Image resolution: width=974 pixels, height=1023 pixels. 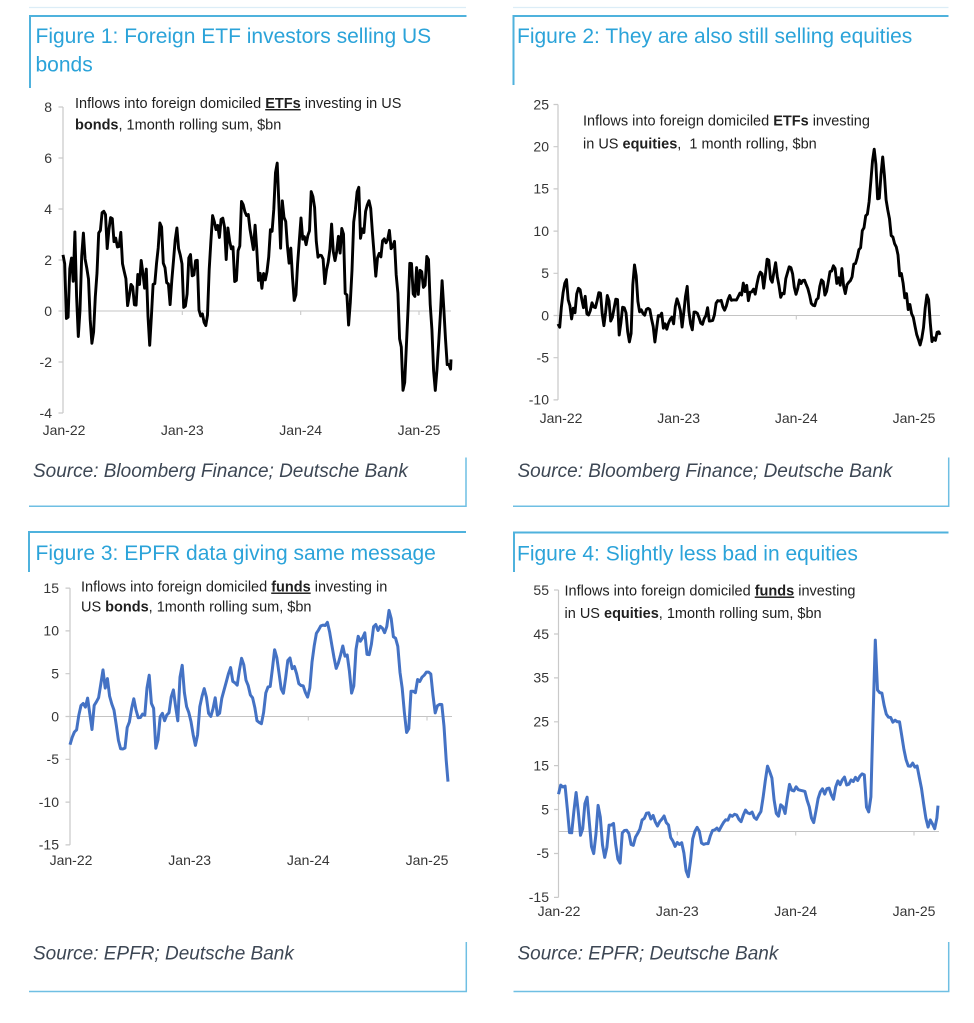 I want to click on svg-text:Figure 3: EPFR data giving sam: Figure 3: EPFR data giving same message, so click(x=236, y=553).